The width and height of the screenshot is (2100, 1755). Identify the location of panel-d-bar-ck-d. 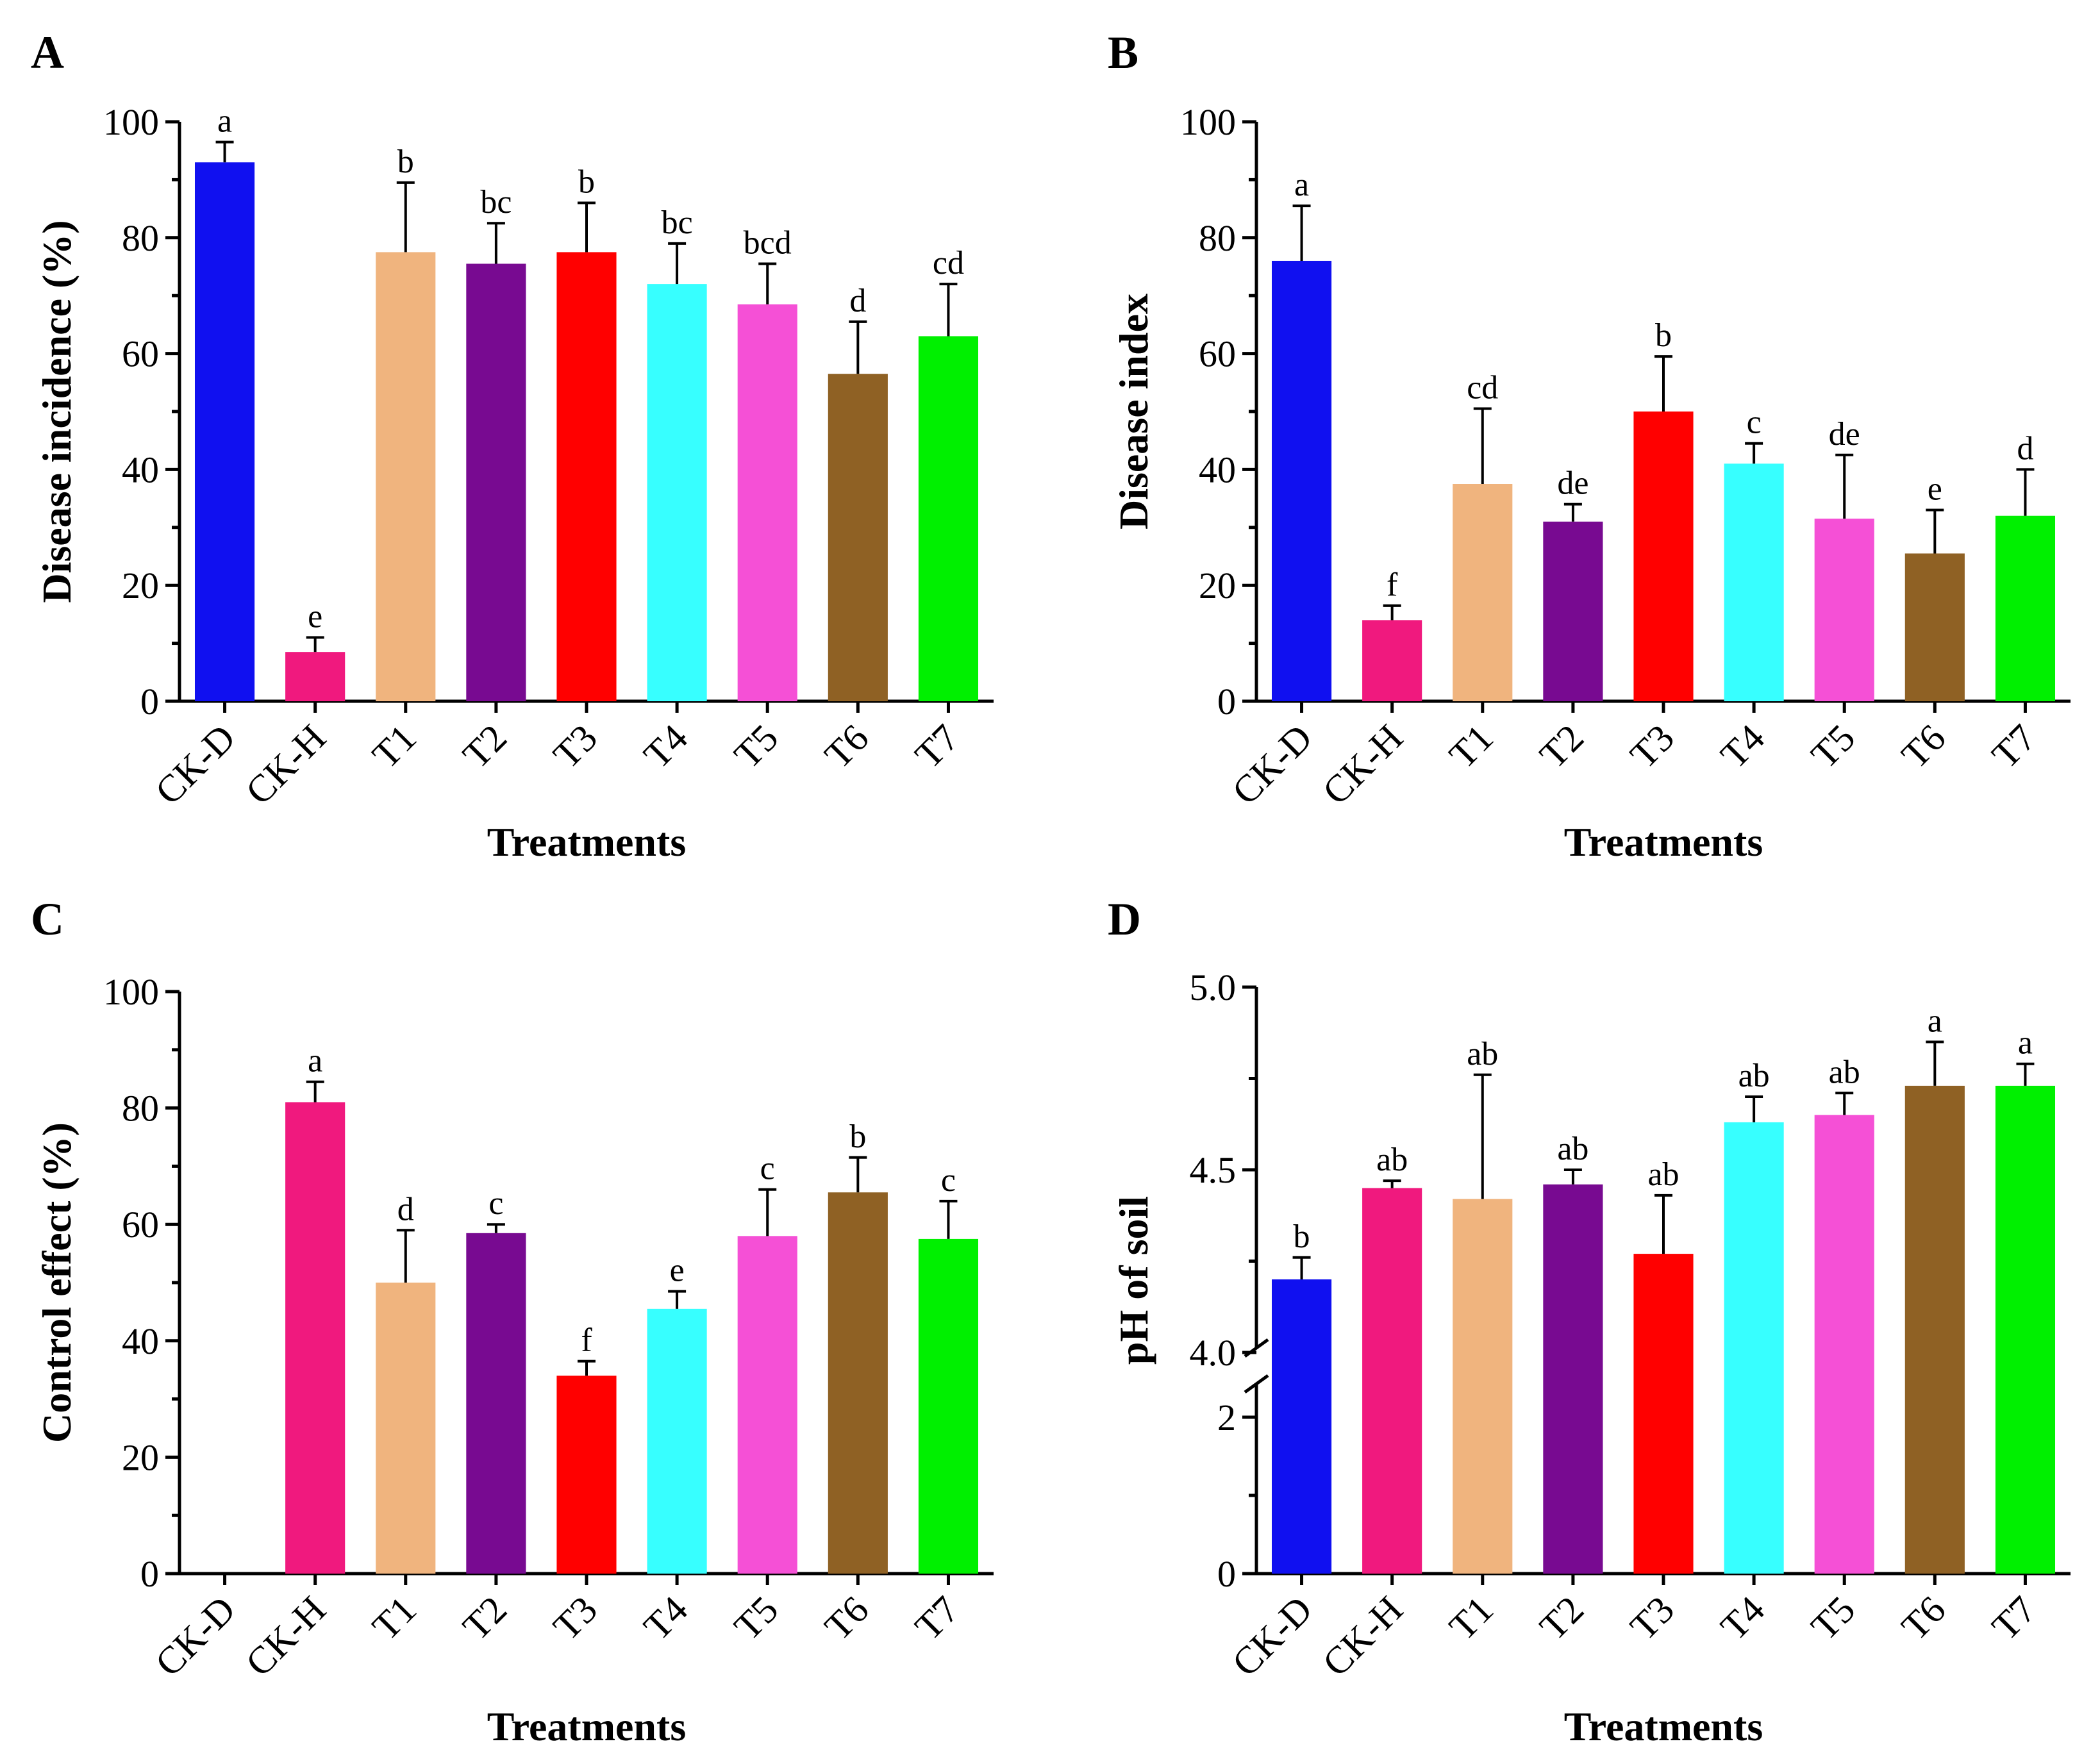
(1302, 1426).